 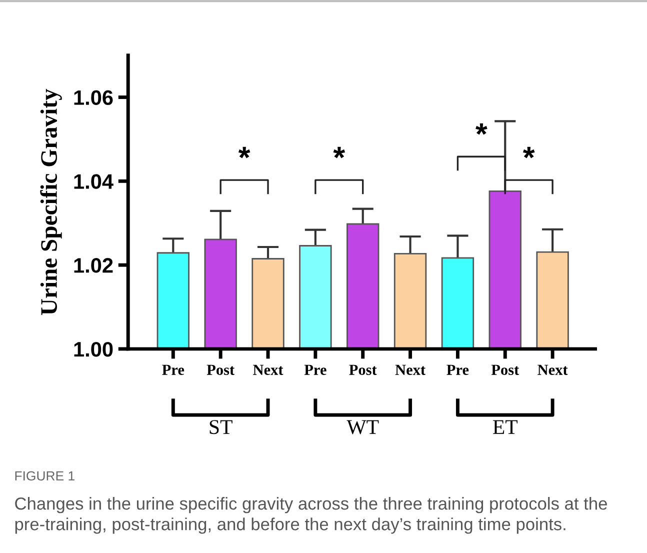 What do you see at coordinates (221, 427) in the screenshot?
I see `text: ST` at bounding box center [221, 427].